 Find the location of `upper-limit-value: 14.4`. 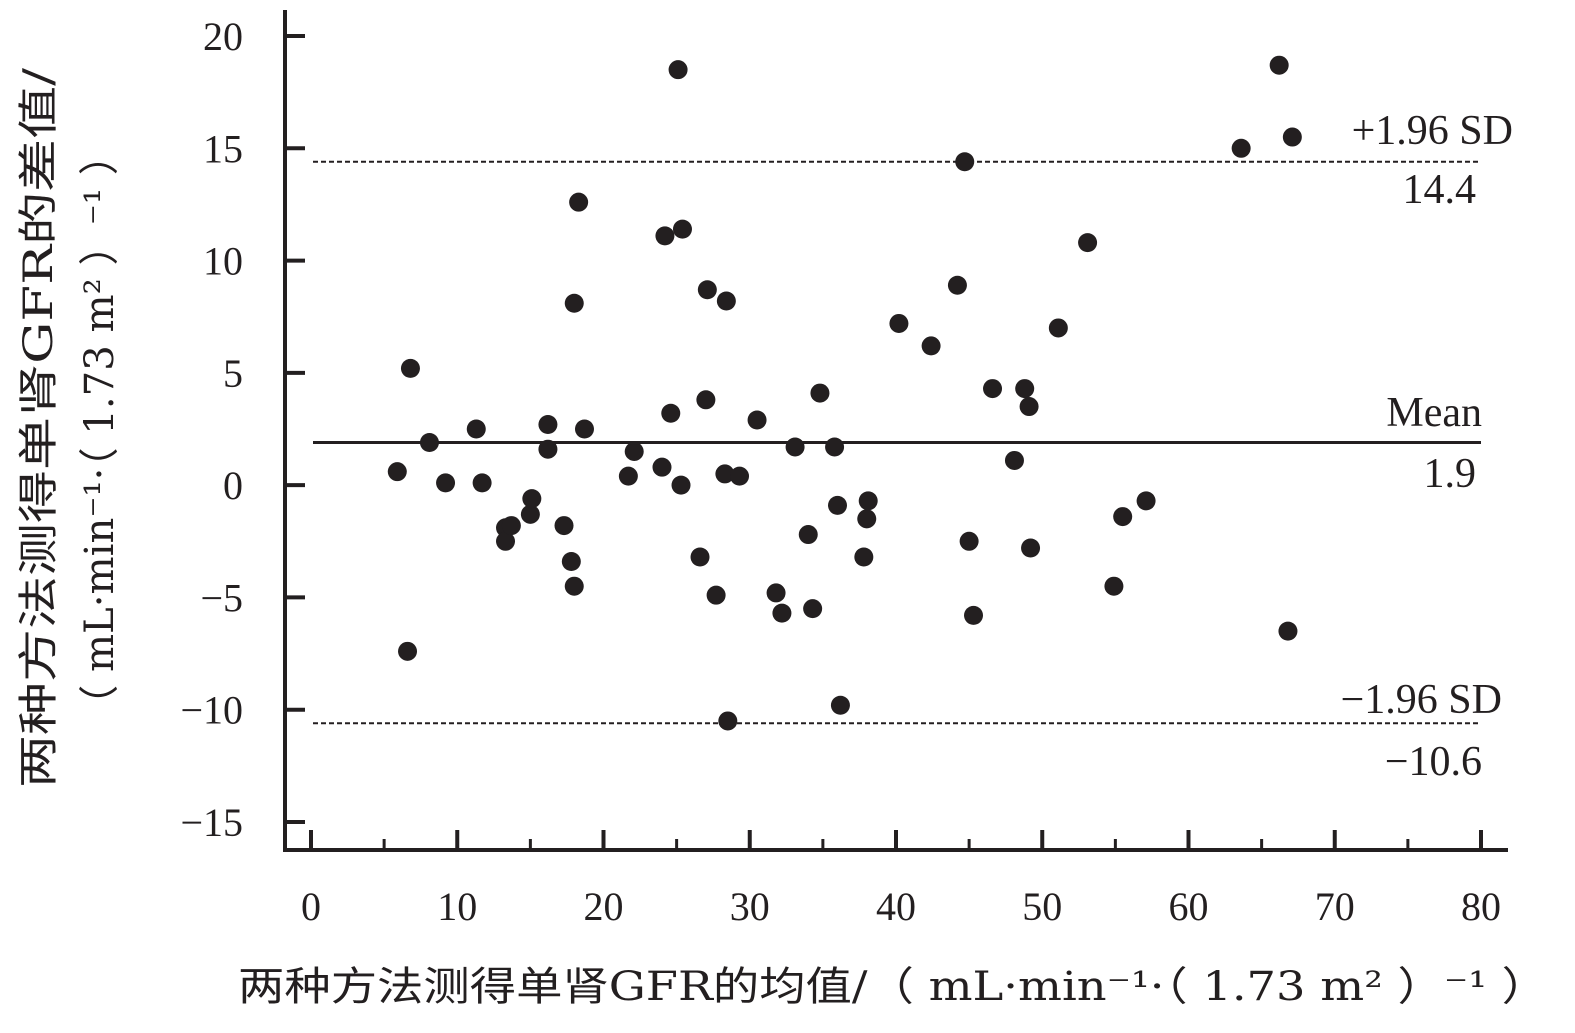

upper-limit-value: 14.4 is located at coordinates (1440, 190).